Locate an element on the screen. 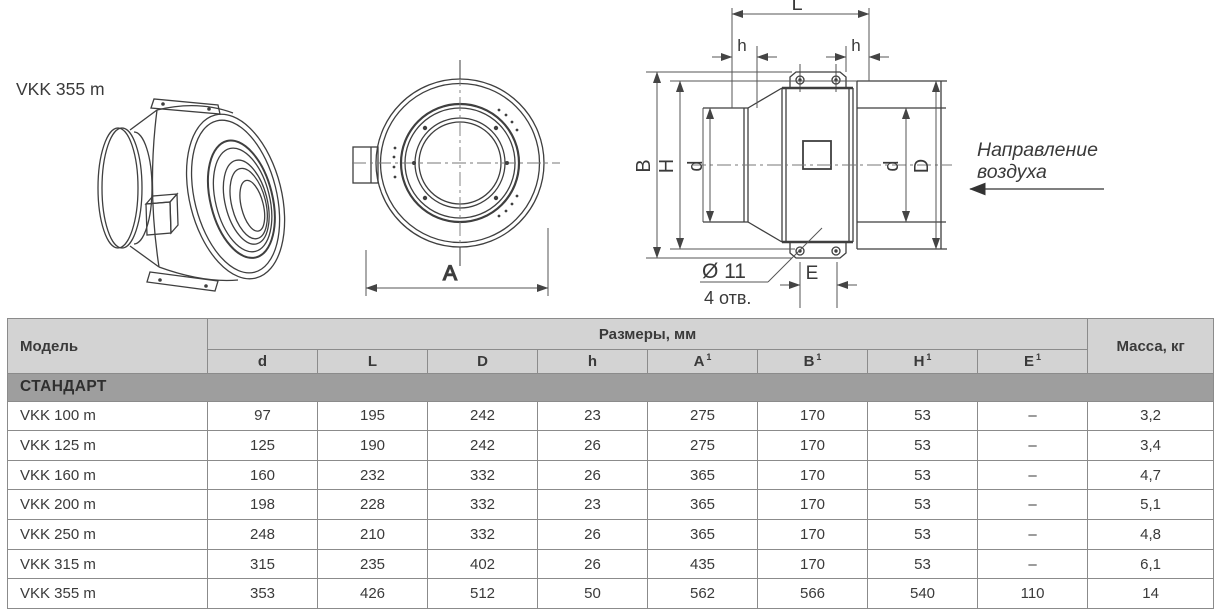  fan-side-view: L h h B H d d D E Ø 11 4 отв. is located at coordinates (792, 154).